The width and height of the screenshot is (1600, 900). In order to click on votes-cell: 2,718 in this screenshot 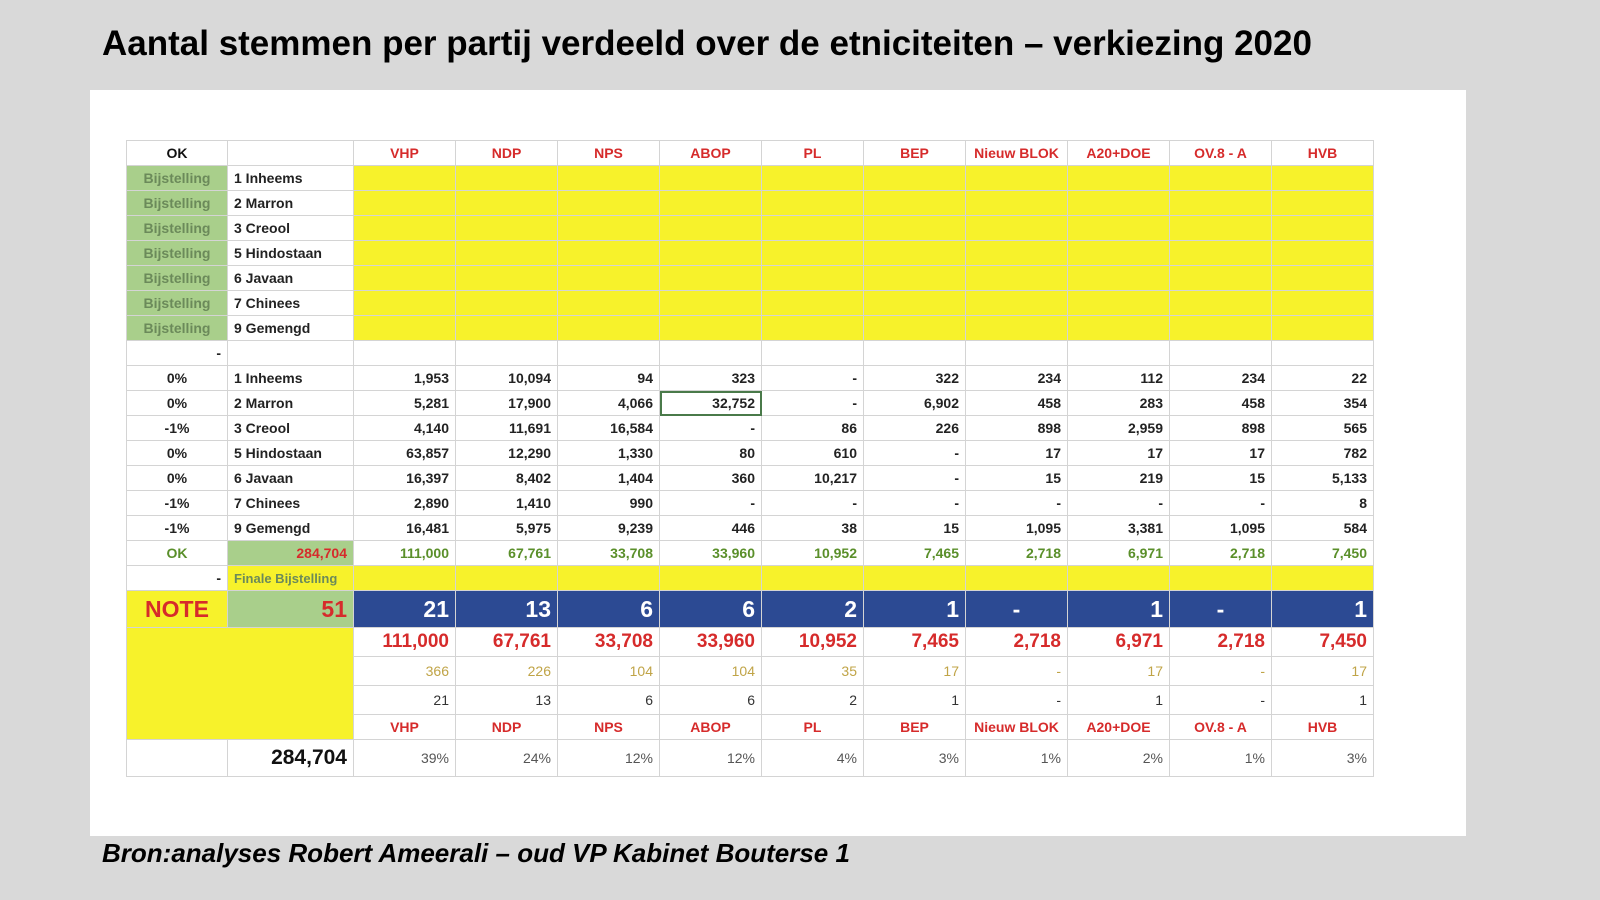, I will do `click(1220, 642)`.